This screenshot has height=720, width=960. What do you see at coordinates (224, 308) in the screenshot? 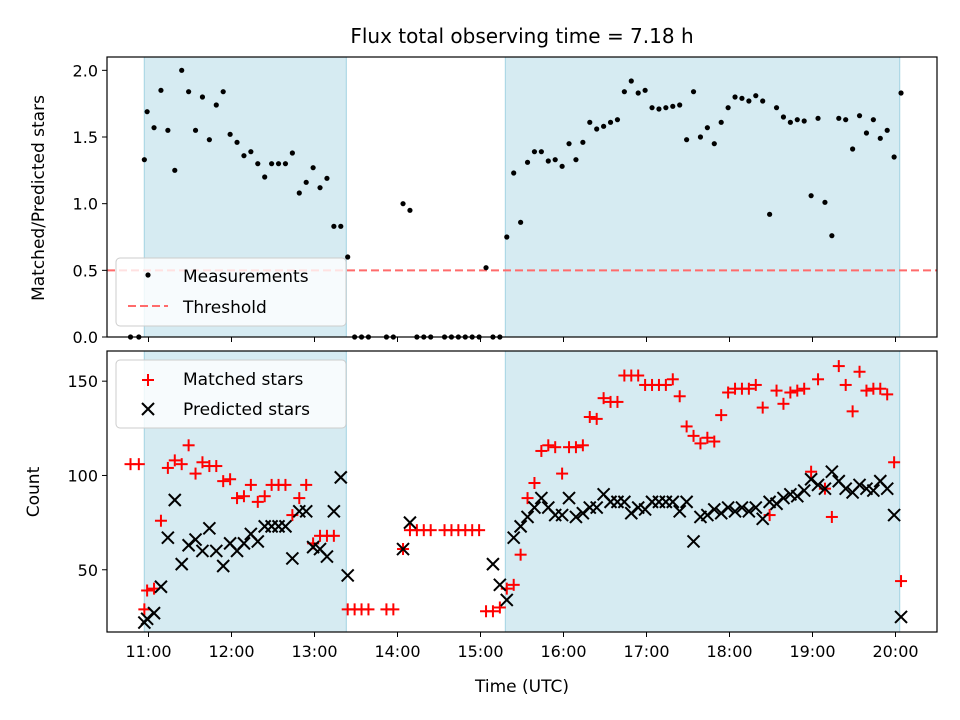
I see `legend-threshold-label: Threshold` at bounding box center [224, 308].